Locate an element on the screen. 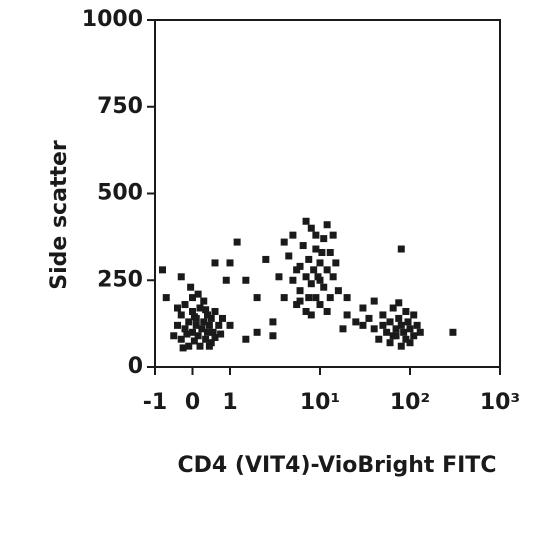 This screenshot has height=540, width=540. x-tick-label: 10¹ is located at coordinates (320, 402).